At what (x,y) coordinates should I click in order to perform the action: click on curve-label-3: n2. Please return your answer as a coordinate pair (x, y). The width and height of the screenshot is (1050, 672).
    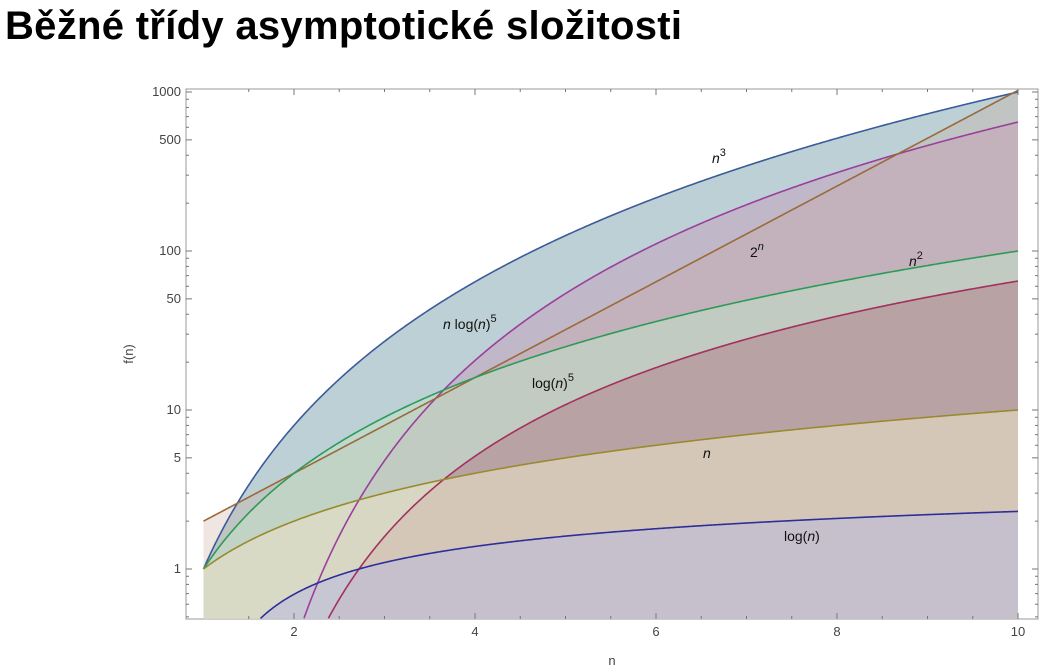
    Looking at the image, I should click on (916, 259).